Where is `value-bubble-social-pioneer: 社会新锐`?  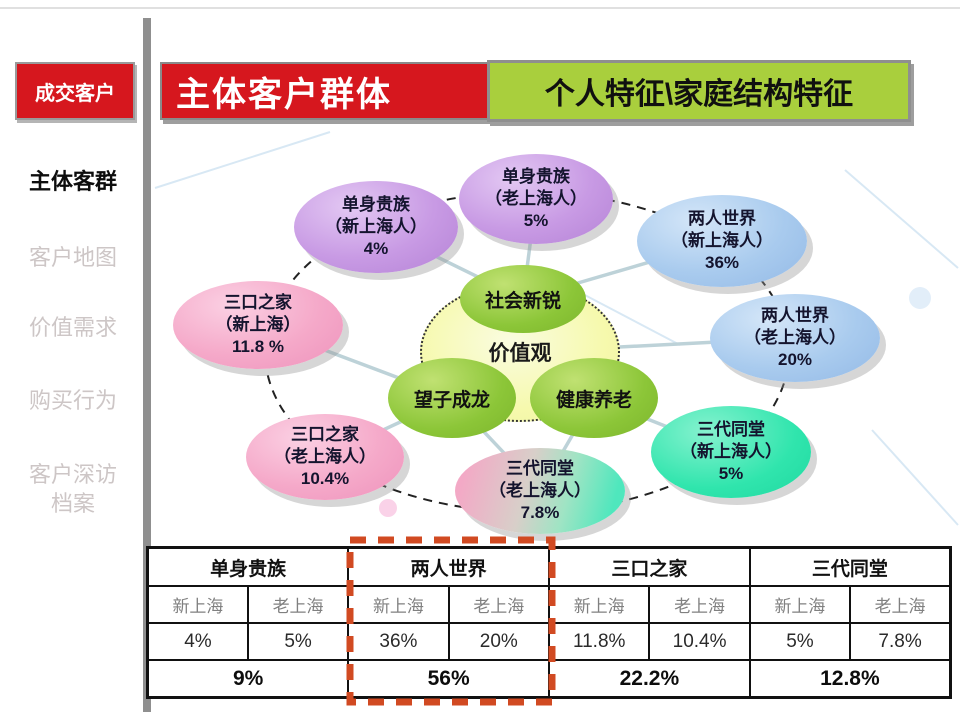 value-bubble-social-pioneer: 社会新锐 is located at coordinates (523, 299).